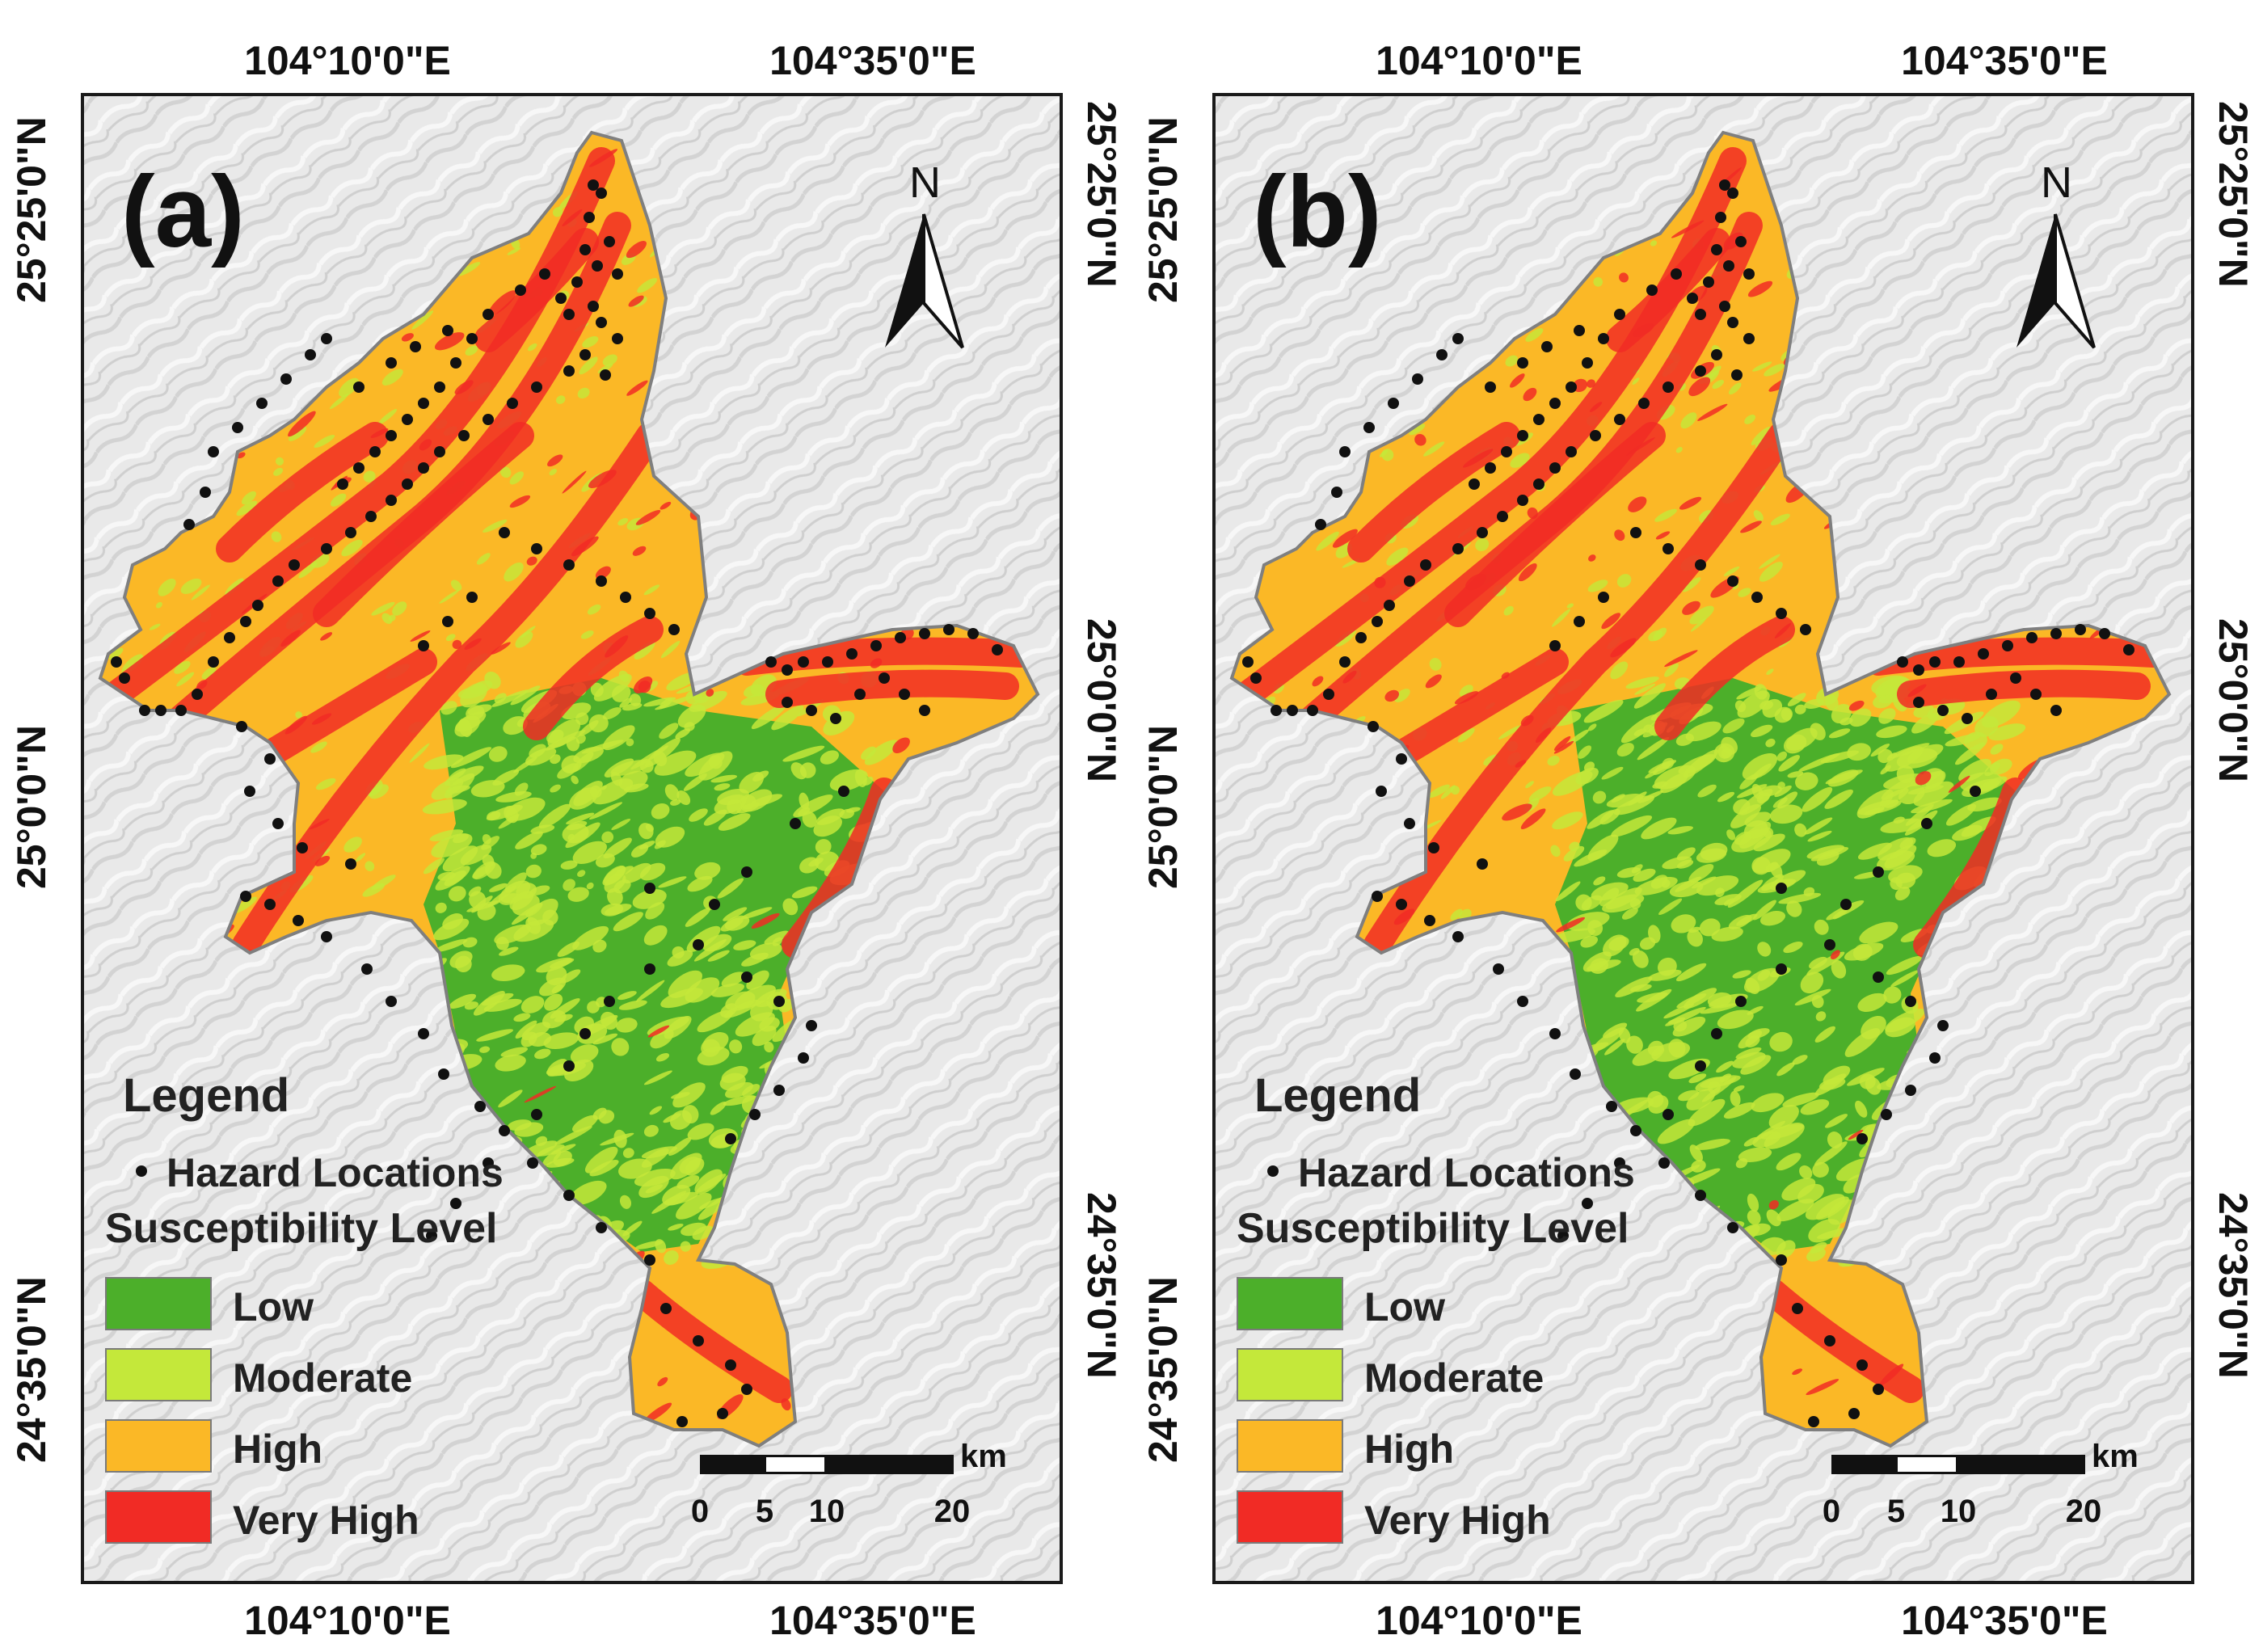 The image size is (2263, 1652). Describe the element at coordinates (764, 1511) in the screenshot. I see `scale-tick: 5` at that location.